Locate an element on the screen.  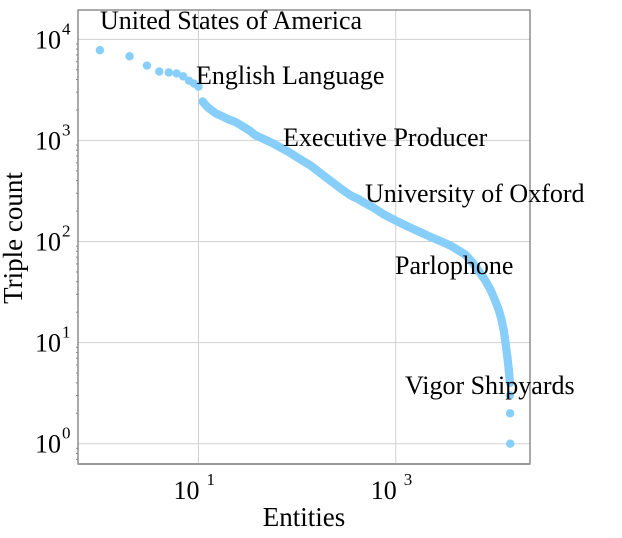
x-tick-exponent: 1 is located at coordinates (210, 479).